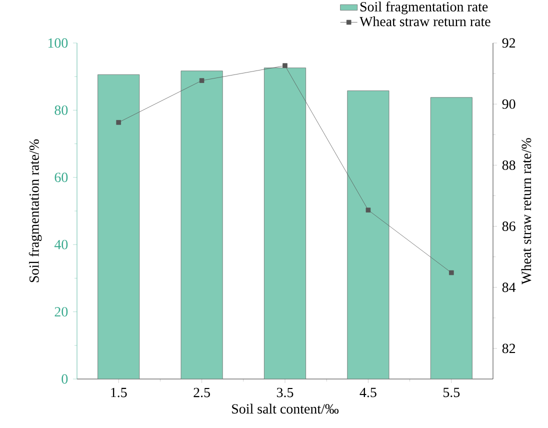  What do you see at coordinates (61, 312) in the screenshot?
I see `y-tick-label: 20` at bounding box center [61, 312].